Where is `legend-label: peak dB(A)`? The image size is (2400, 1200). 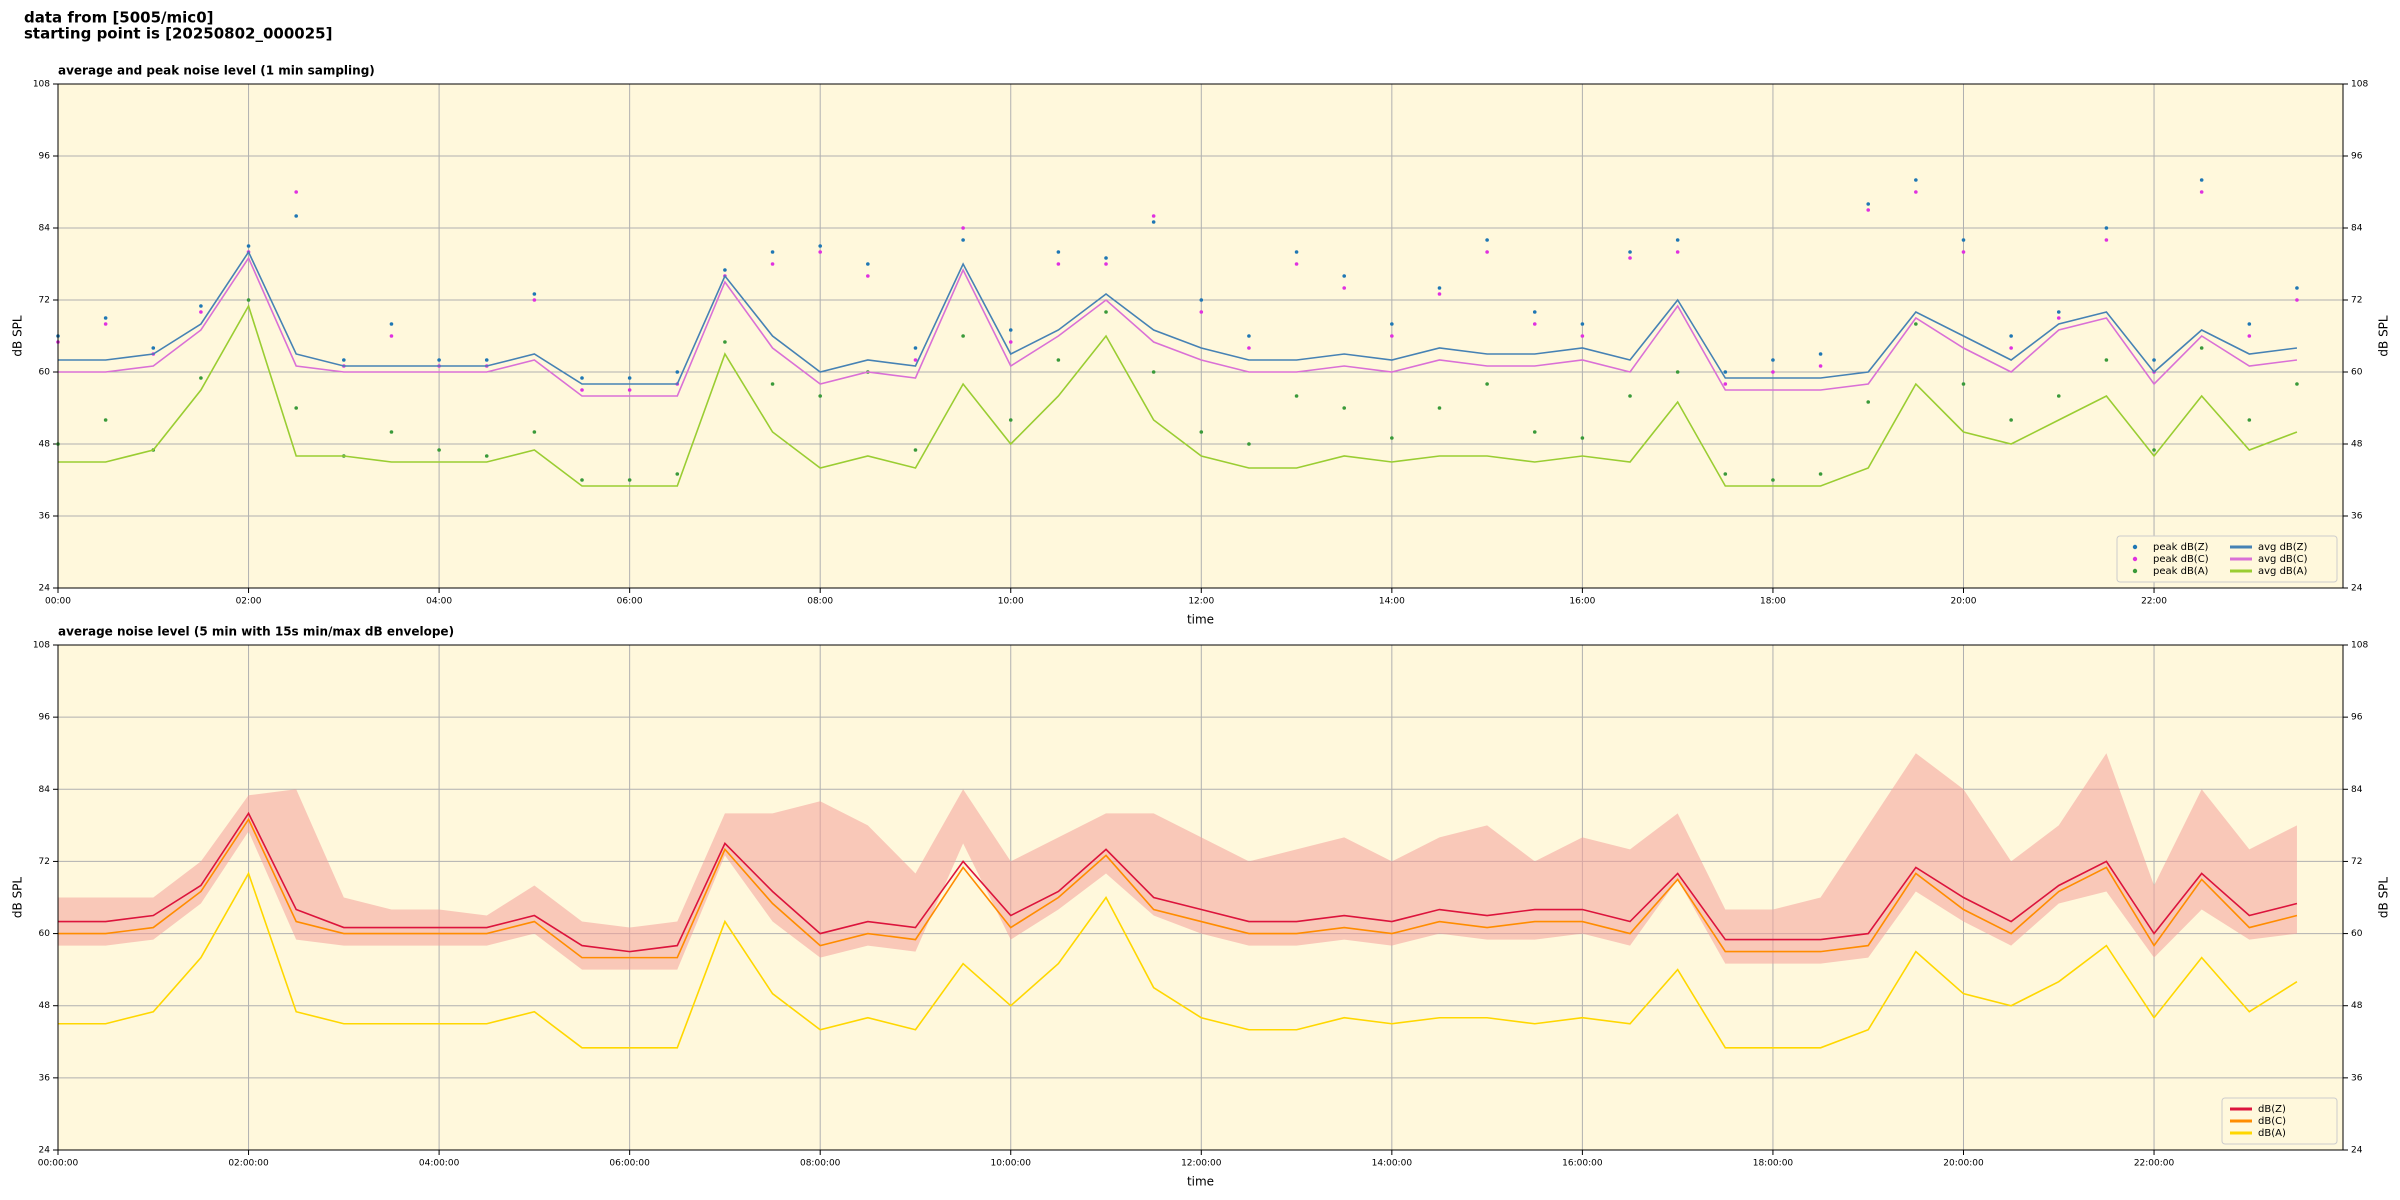 legend-label: peak dB(A) is located at coordinates (2181, 571).